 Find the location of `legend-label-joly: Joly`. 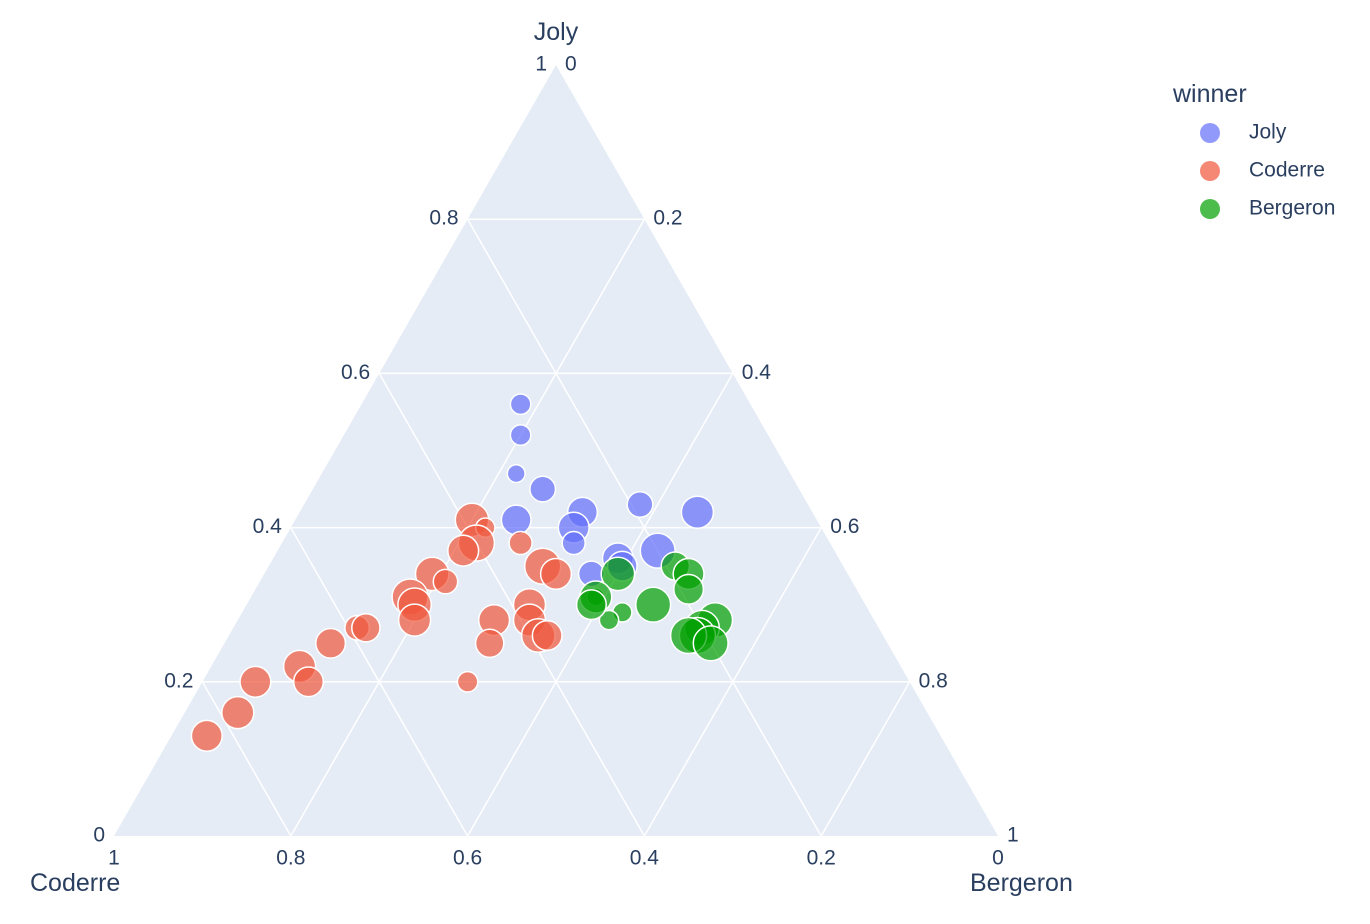

legend-label-joly: Joly is located at coordinates (1268, 132).